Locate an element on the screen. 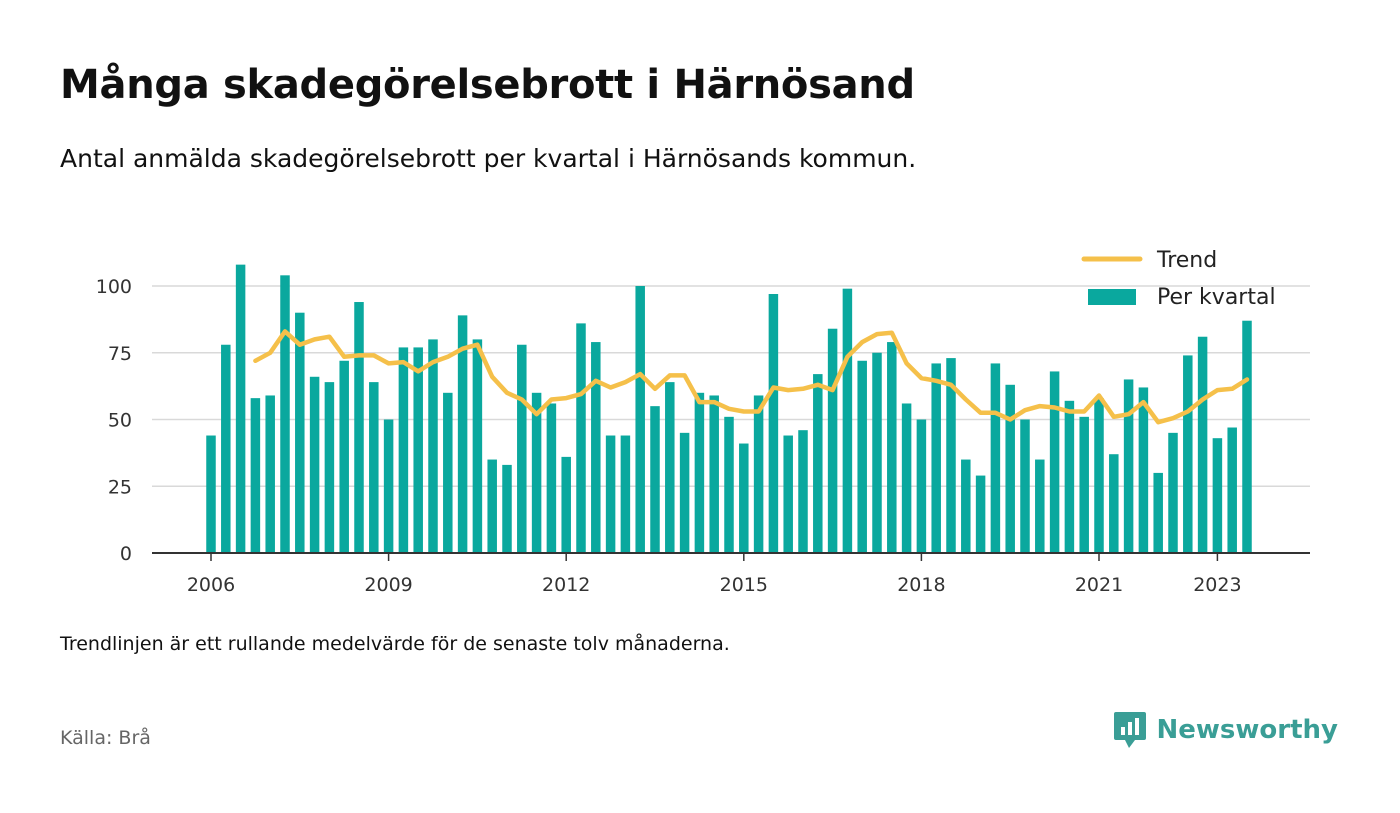 The height and width of the screenshot is (813, 1400). x-tick-label: 2012 is located at coordinates (566, 585).